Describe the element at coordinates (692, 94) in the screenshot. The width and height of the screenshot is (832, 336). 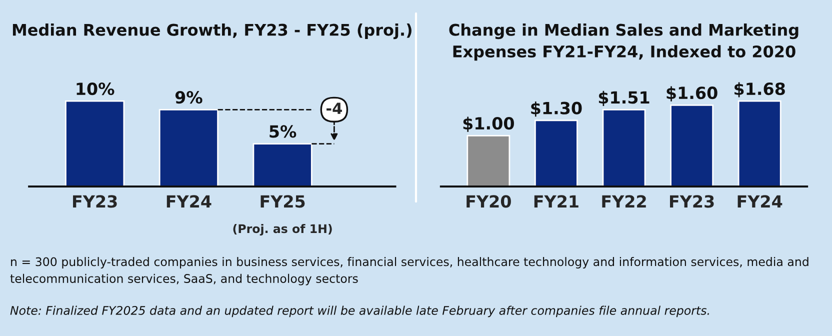
I see `data-label: $1.60` at that location.